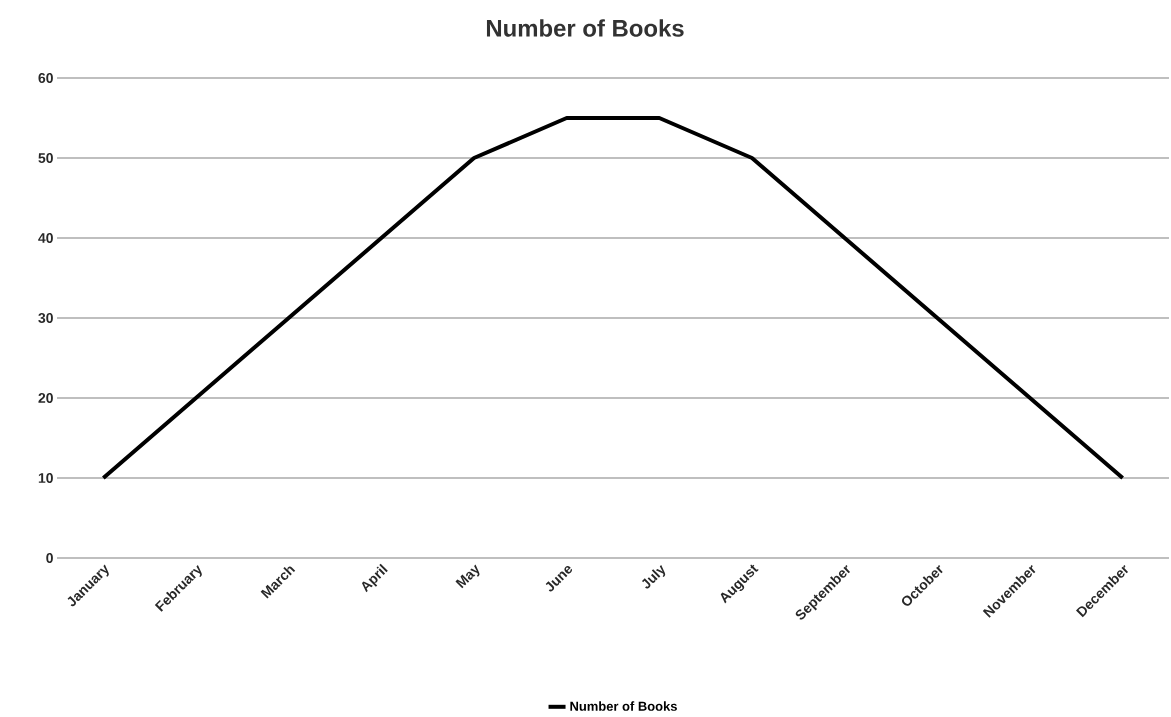 The width and height of the screenshot is (1171, 717). Describe the element at coordinates (623, 706) in the screenshot. I see `legend-label: Number of Books` at that location.